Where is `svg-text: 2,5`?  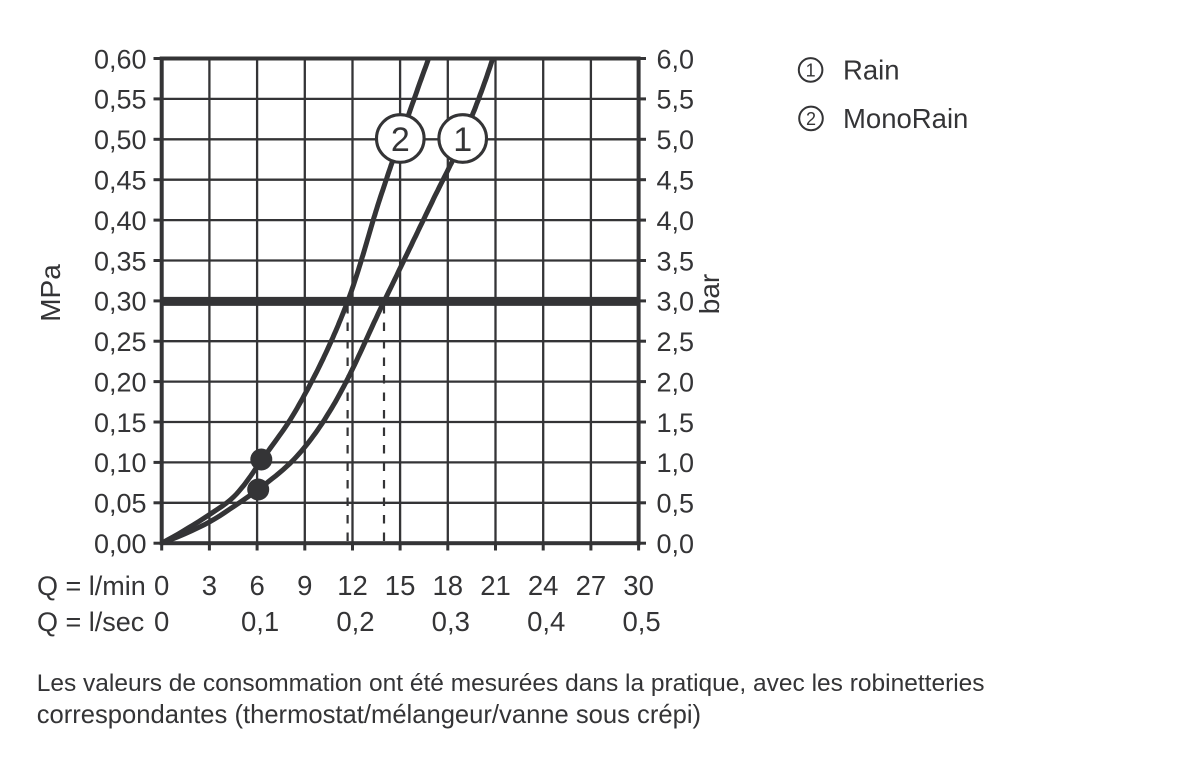 svg-text: 2,5 is located at coordinates (676, 342).